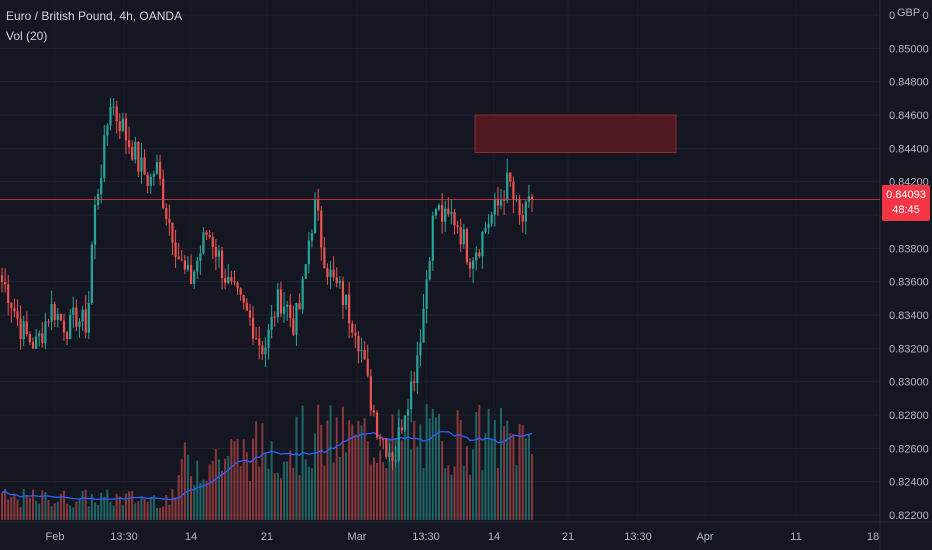 The image size is (932, 550). I want to click on currency-label: GBP, so click(909, 13).